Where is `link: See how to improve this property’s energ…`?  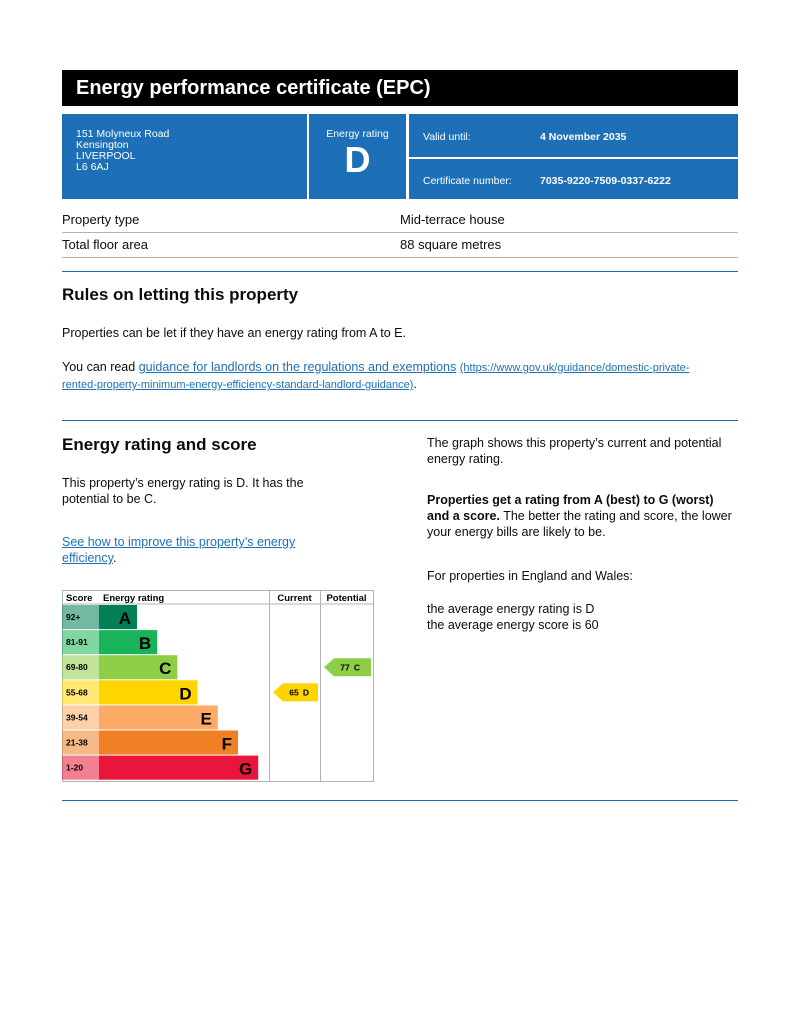 link: See how to improve this property’s energ… is located at coordinates (179, 550).